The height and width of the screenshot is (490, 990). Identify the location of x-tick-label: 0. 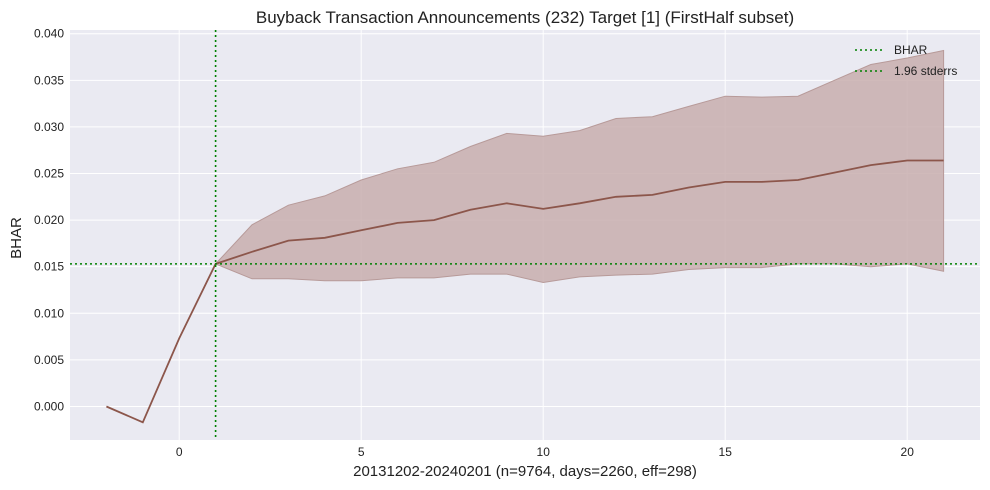
(179, 452).